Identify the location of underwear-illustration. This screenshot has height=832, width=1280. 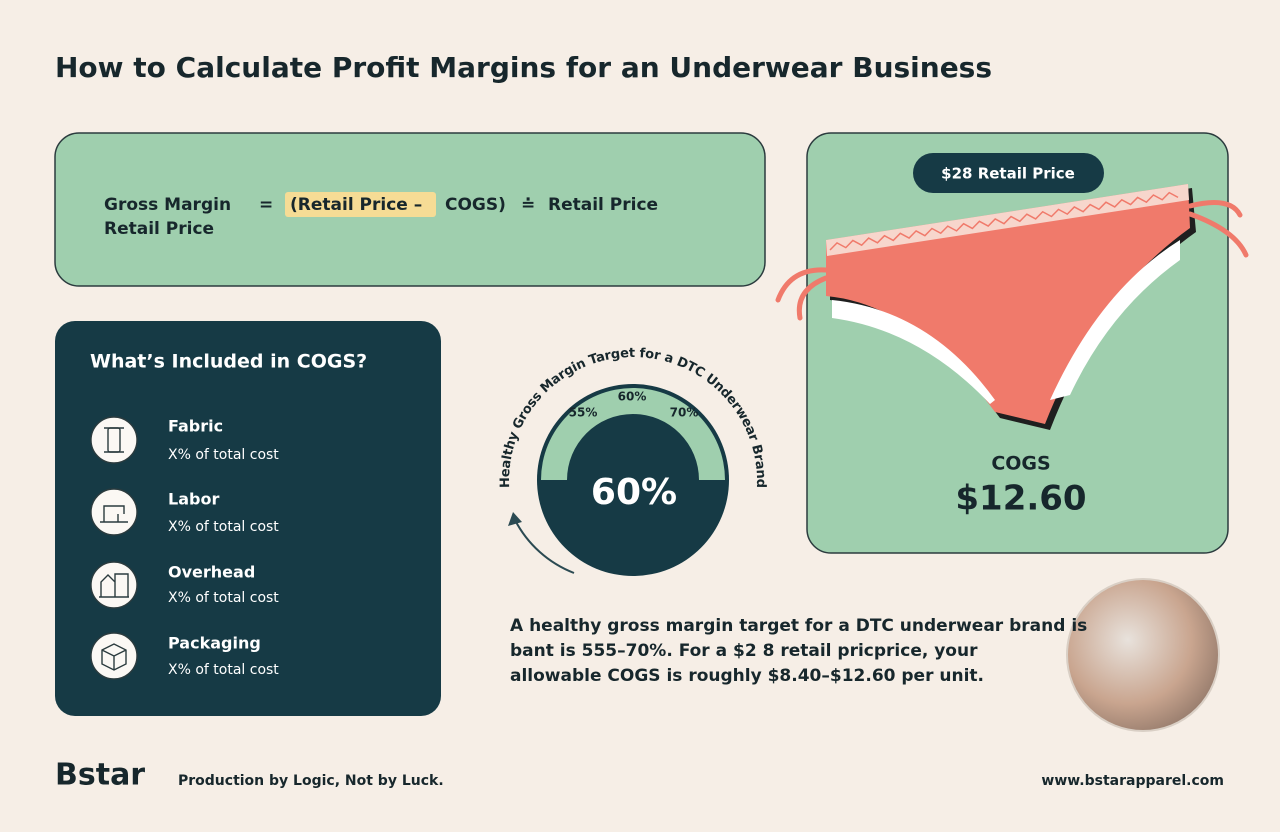
(1012, 307).